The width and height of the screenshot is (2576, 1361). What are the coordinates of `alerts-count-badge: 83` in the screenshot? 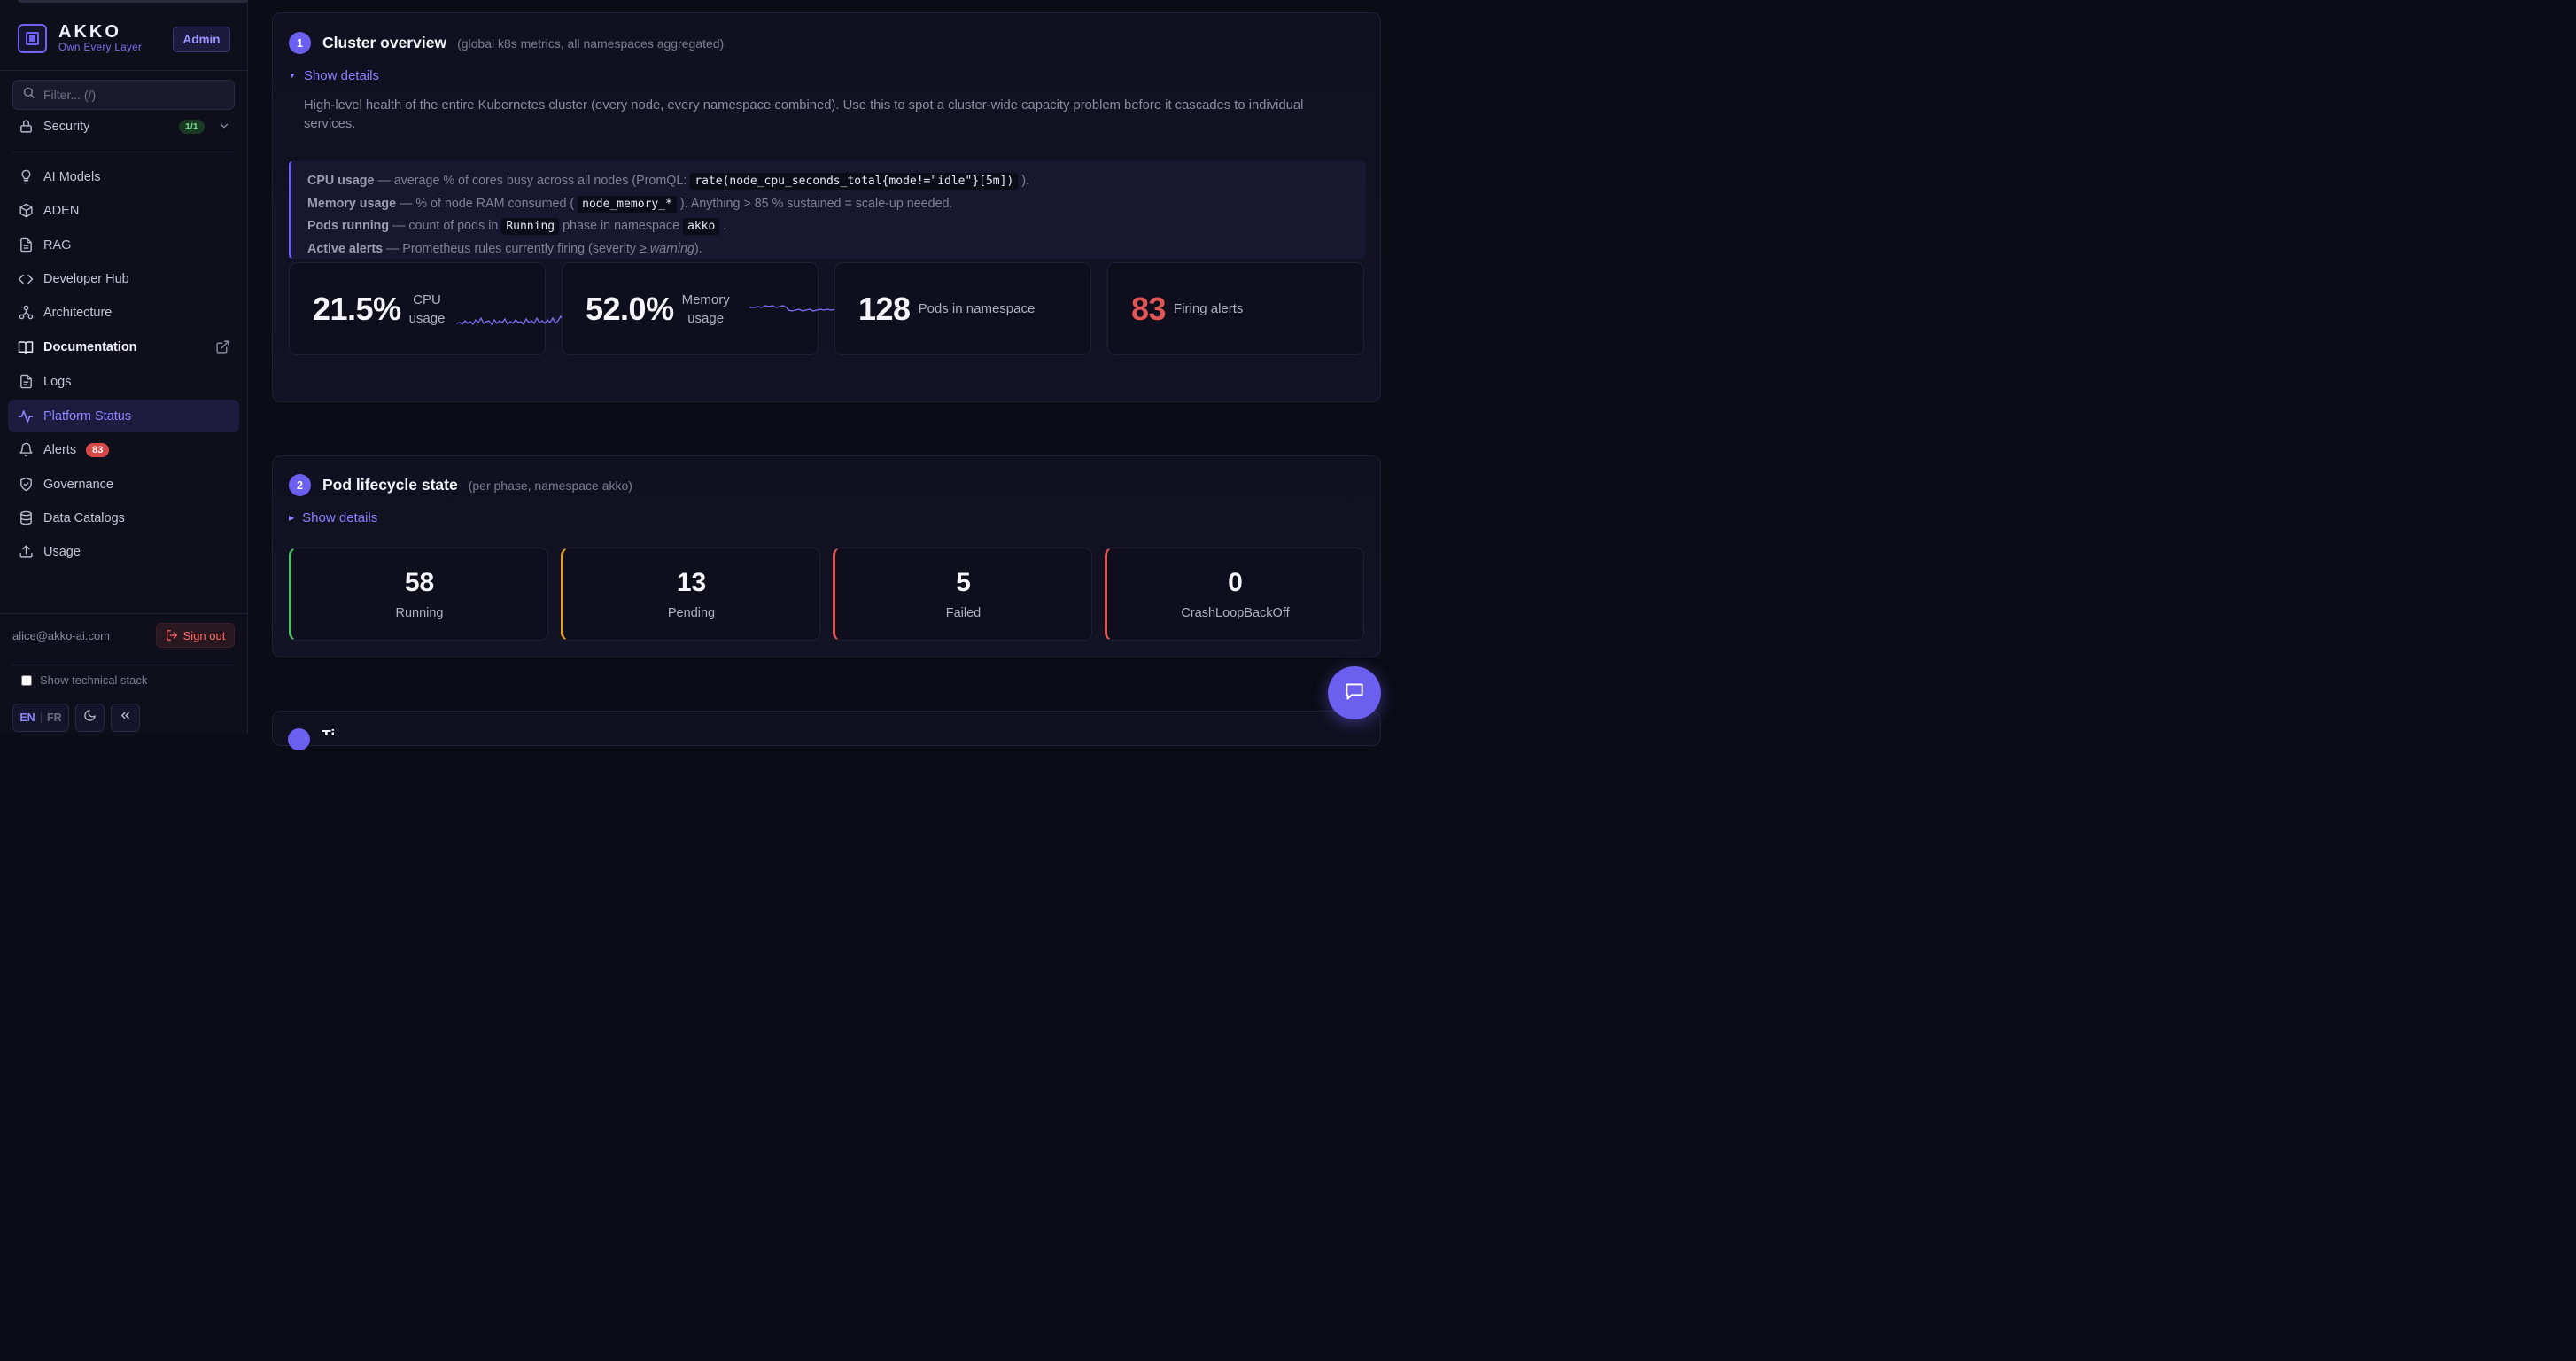 It's located at (98, 449).